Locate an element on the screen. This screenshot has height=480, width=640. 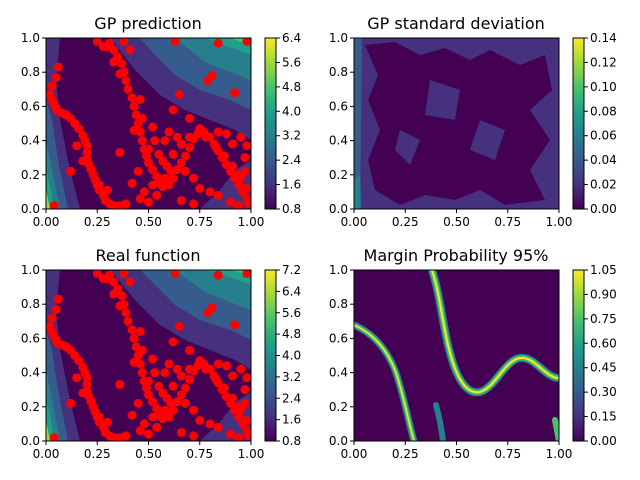
y-tick-label: 1.0 is located at coordinates (30, 38).